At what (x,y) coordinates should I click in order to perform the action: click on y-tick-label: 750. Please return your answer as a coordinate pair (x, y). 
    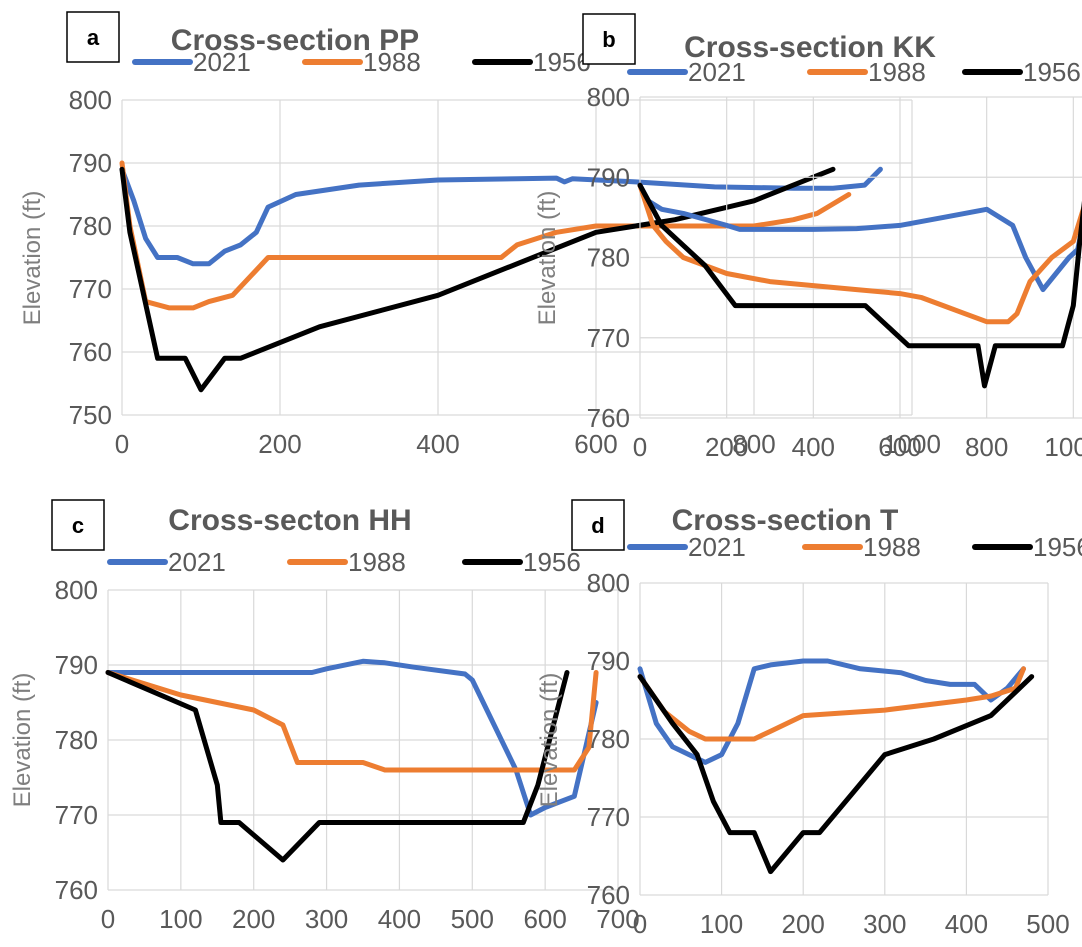
    Looking at the image, I should click on (90, 415).